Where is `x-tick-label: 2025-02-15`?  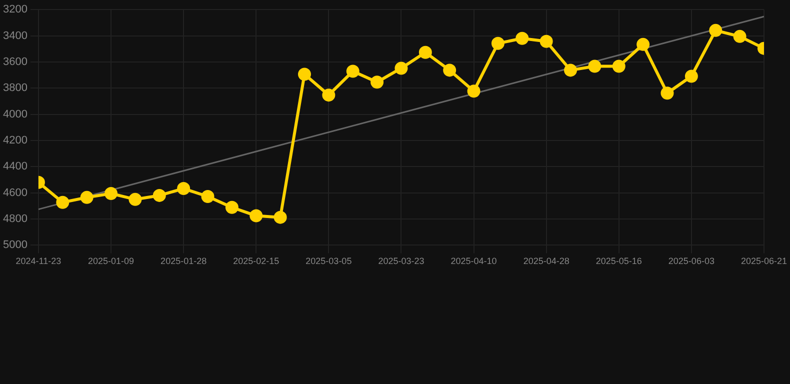
x-tick-label: 2025-02-15 is located at coordinates (256, 261).